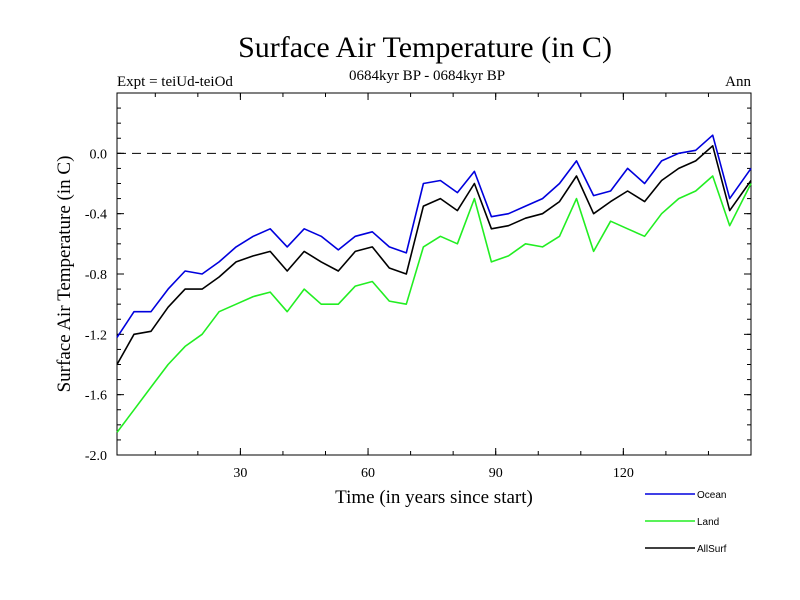 The image size is (800, 600). Describe the element at coordinates (368, 473) in the screenshot. I see `x-tick-label: 60` at that location.